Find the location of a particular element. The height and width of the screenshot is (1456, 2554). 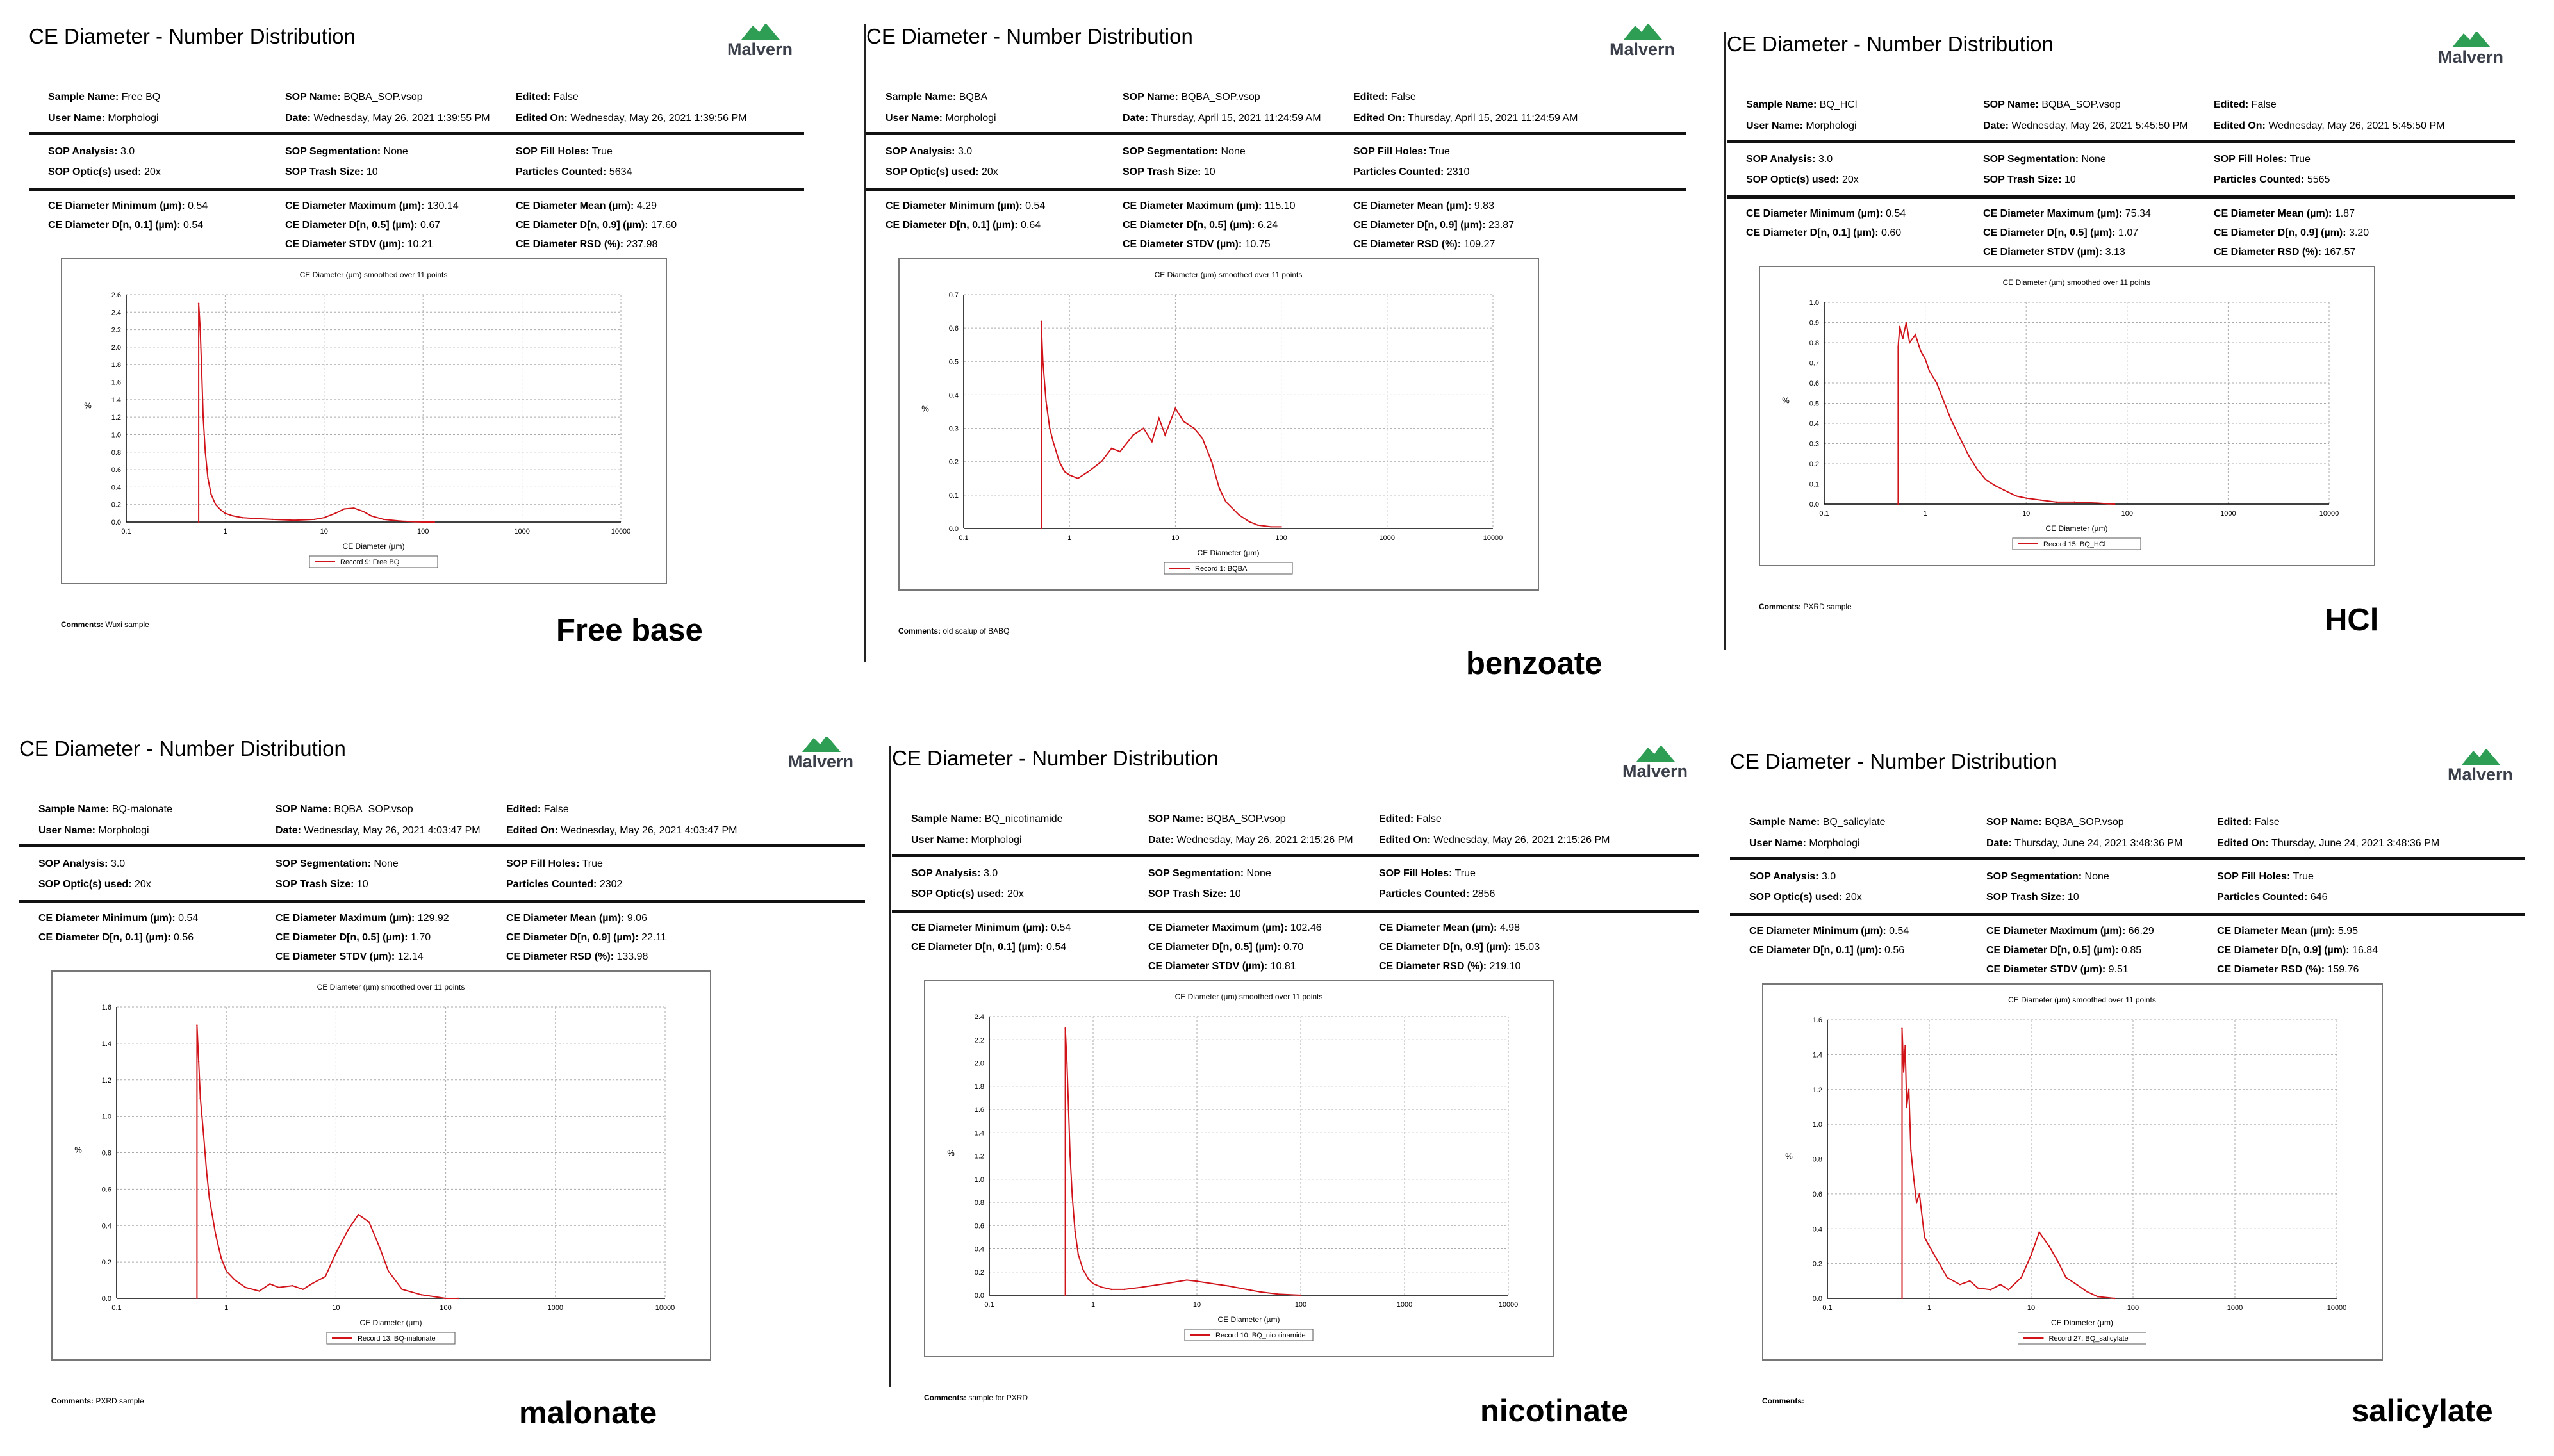

field-value: 2310 is located at coordinates (1458, 172).